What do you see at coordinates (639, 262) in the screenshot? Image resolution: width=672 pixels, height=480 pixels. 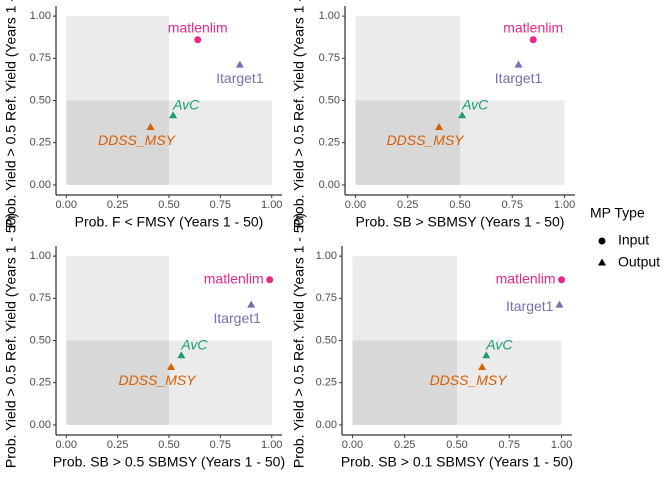 I see `legend-label: Output` at bounding box center [639, 262].